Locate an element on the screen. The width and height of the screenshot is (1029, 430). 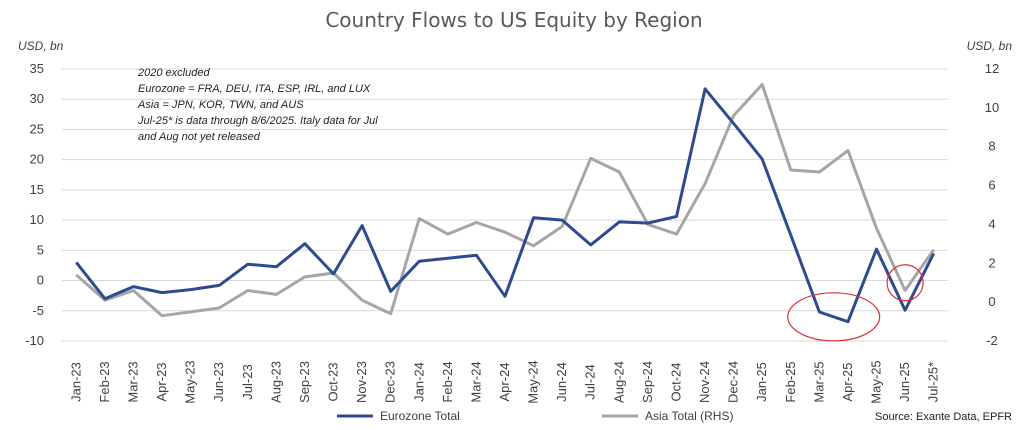
source-note: Source: Exante Data, EPFR is located at coordinates (943, 417).